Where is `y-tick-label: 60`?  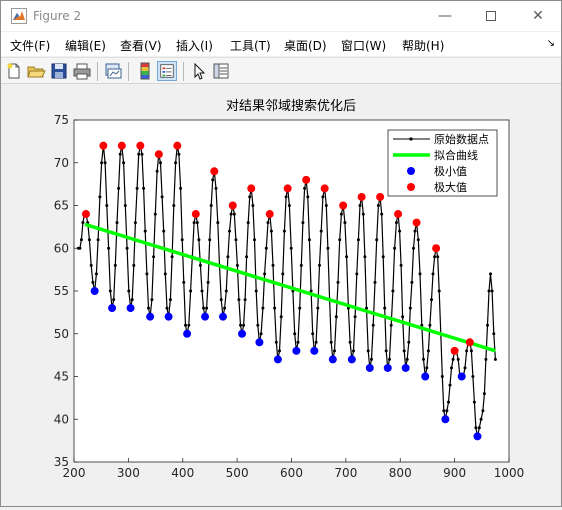 y-tick-label: 60 is located at coordinates (61, 248).